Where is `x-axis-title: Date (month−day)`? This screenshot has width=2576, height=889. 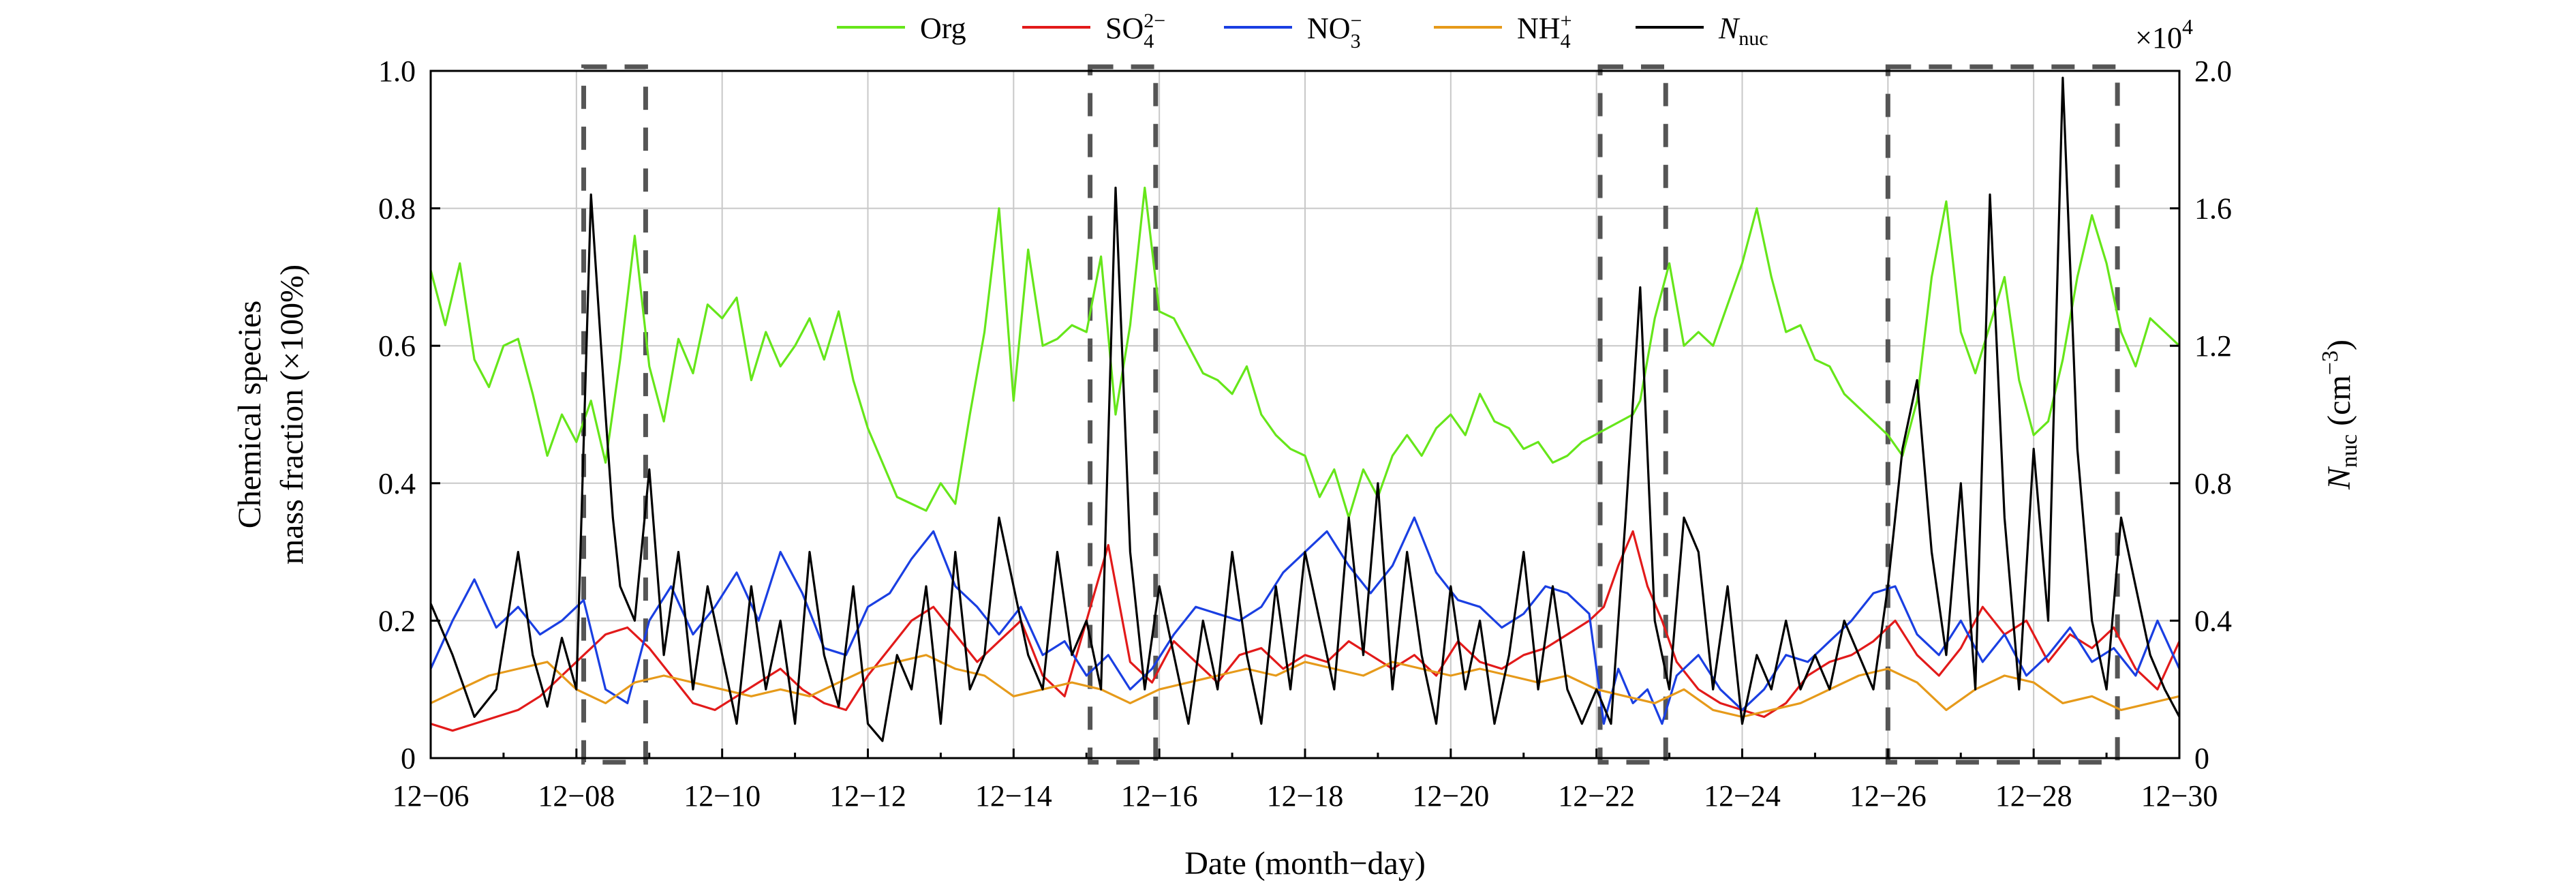 x-axis-title: Date (month−day) is located at coordinates (1305, 864).